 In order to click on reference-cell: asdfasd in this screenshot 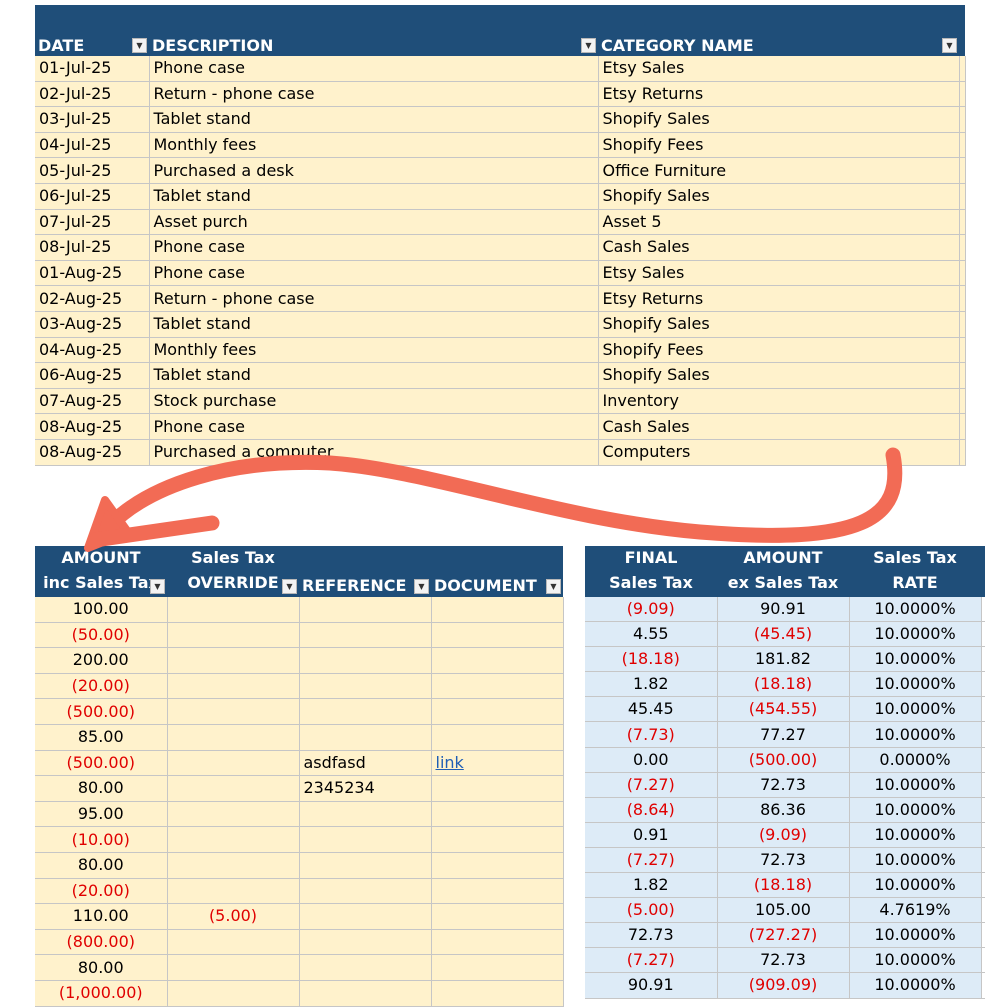, I will do `click(365, 763)`.